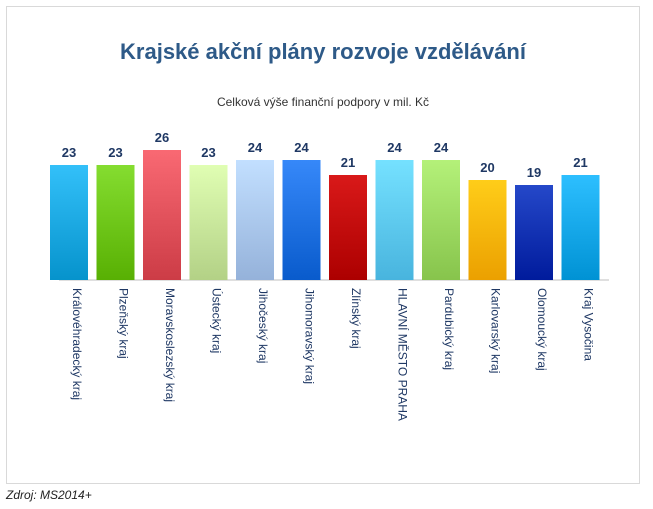 This screenshot has width=653, height=509. What do you see at coordinates (449, 329) in the screenshot?
I see `category-label-9: Pardubický kraj` at bounding box center [449, 329].